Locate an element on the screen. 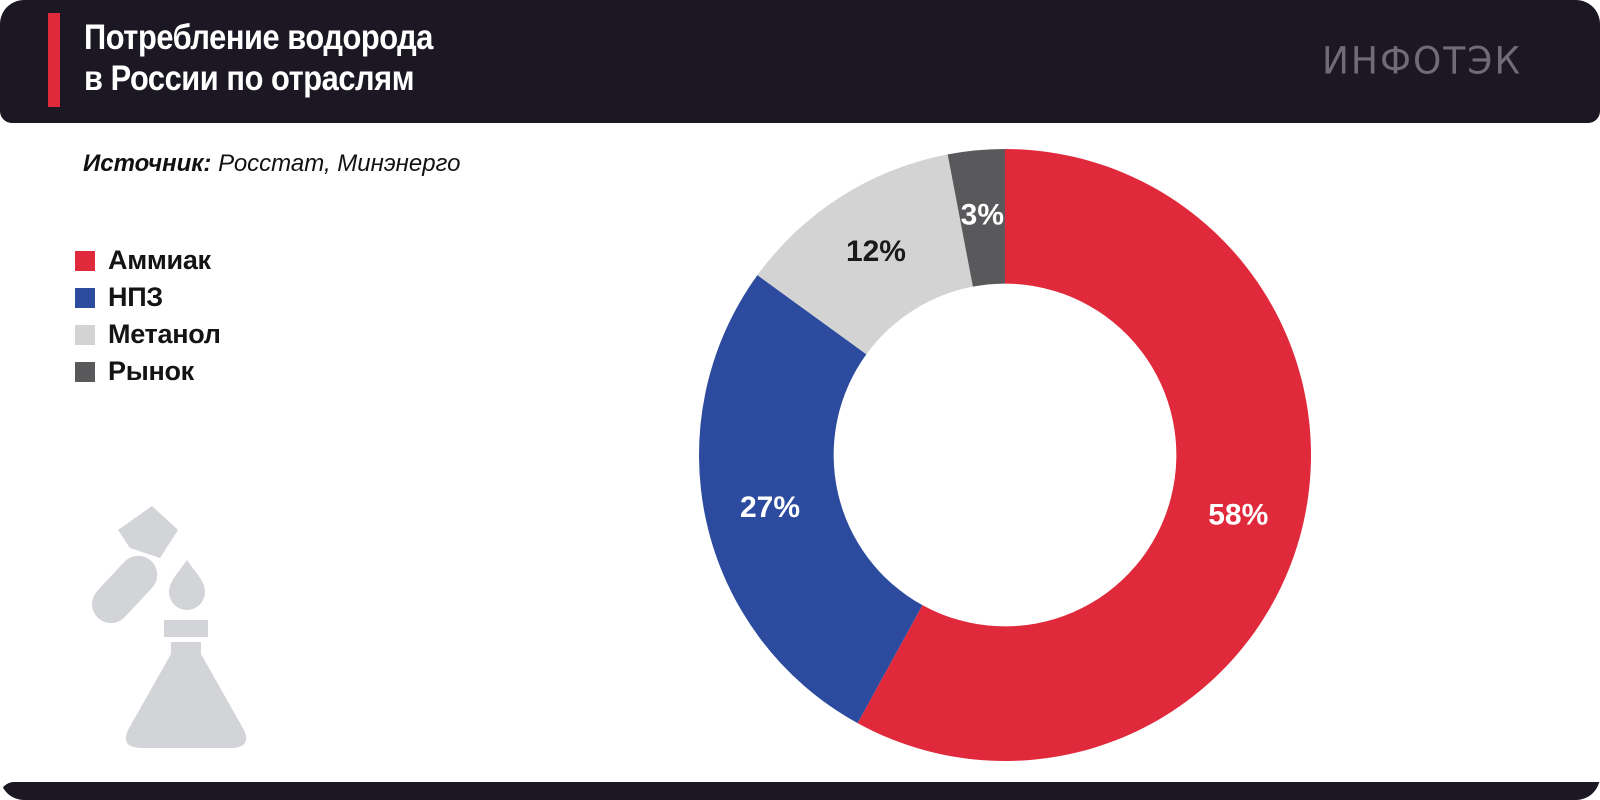 The height and width of the screenshot is (800, 1600). legend-item: Аммиак is located at coordinates (148, 260).